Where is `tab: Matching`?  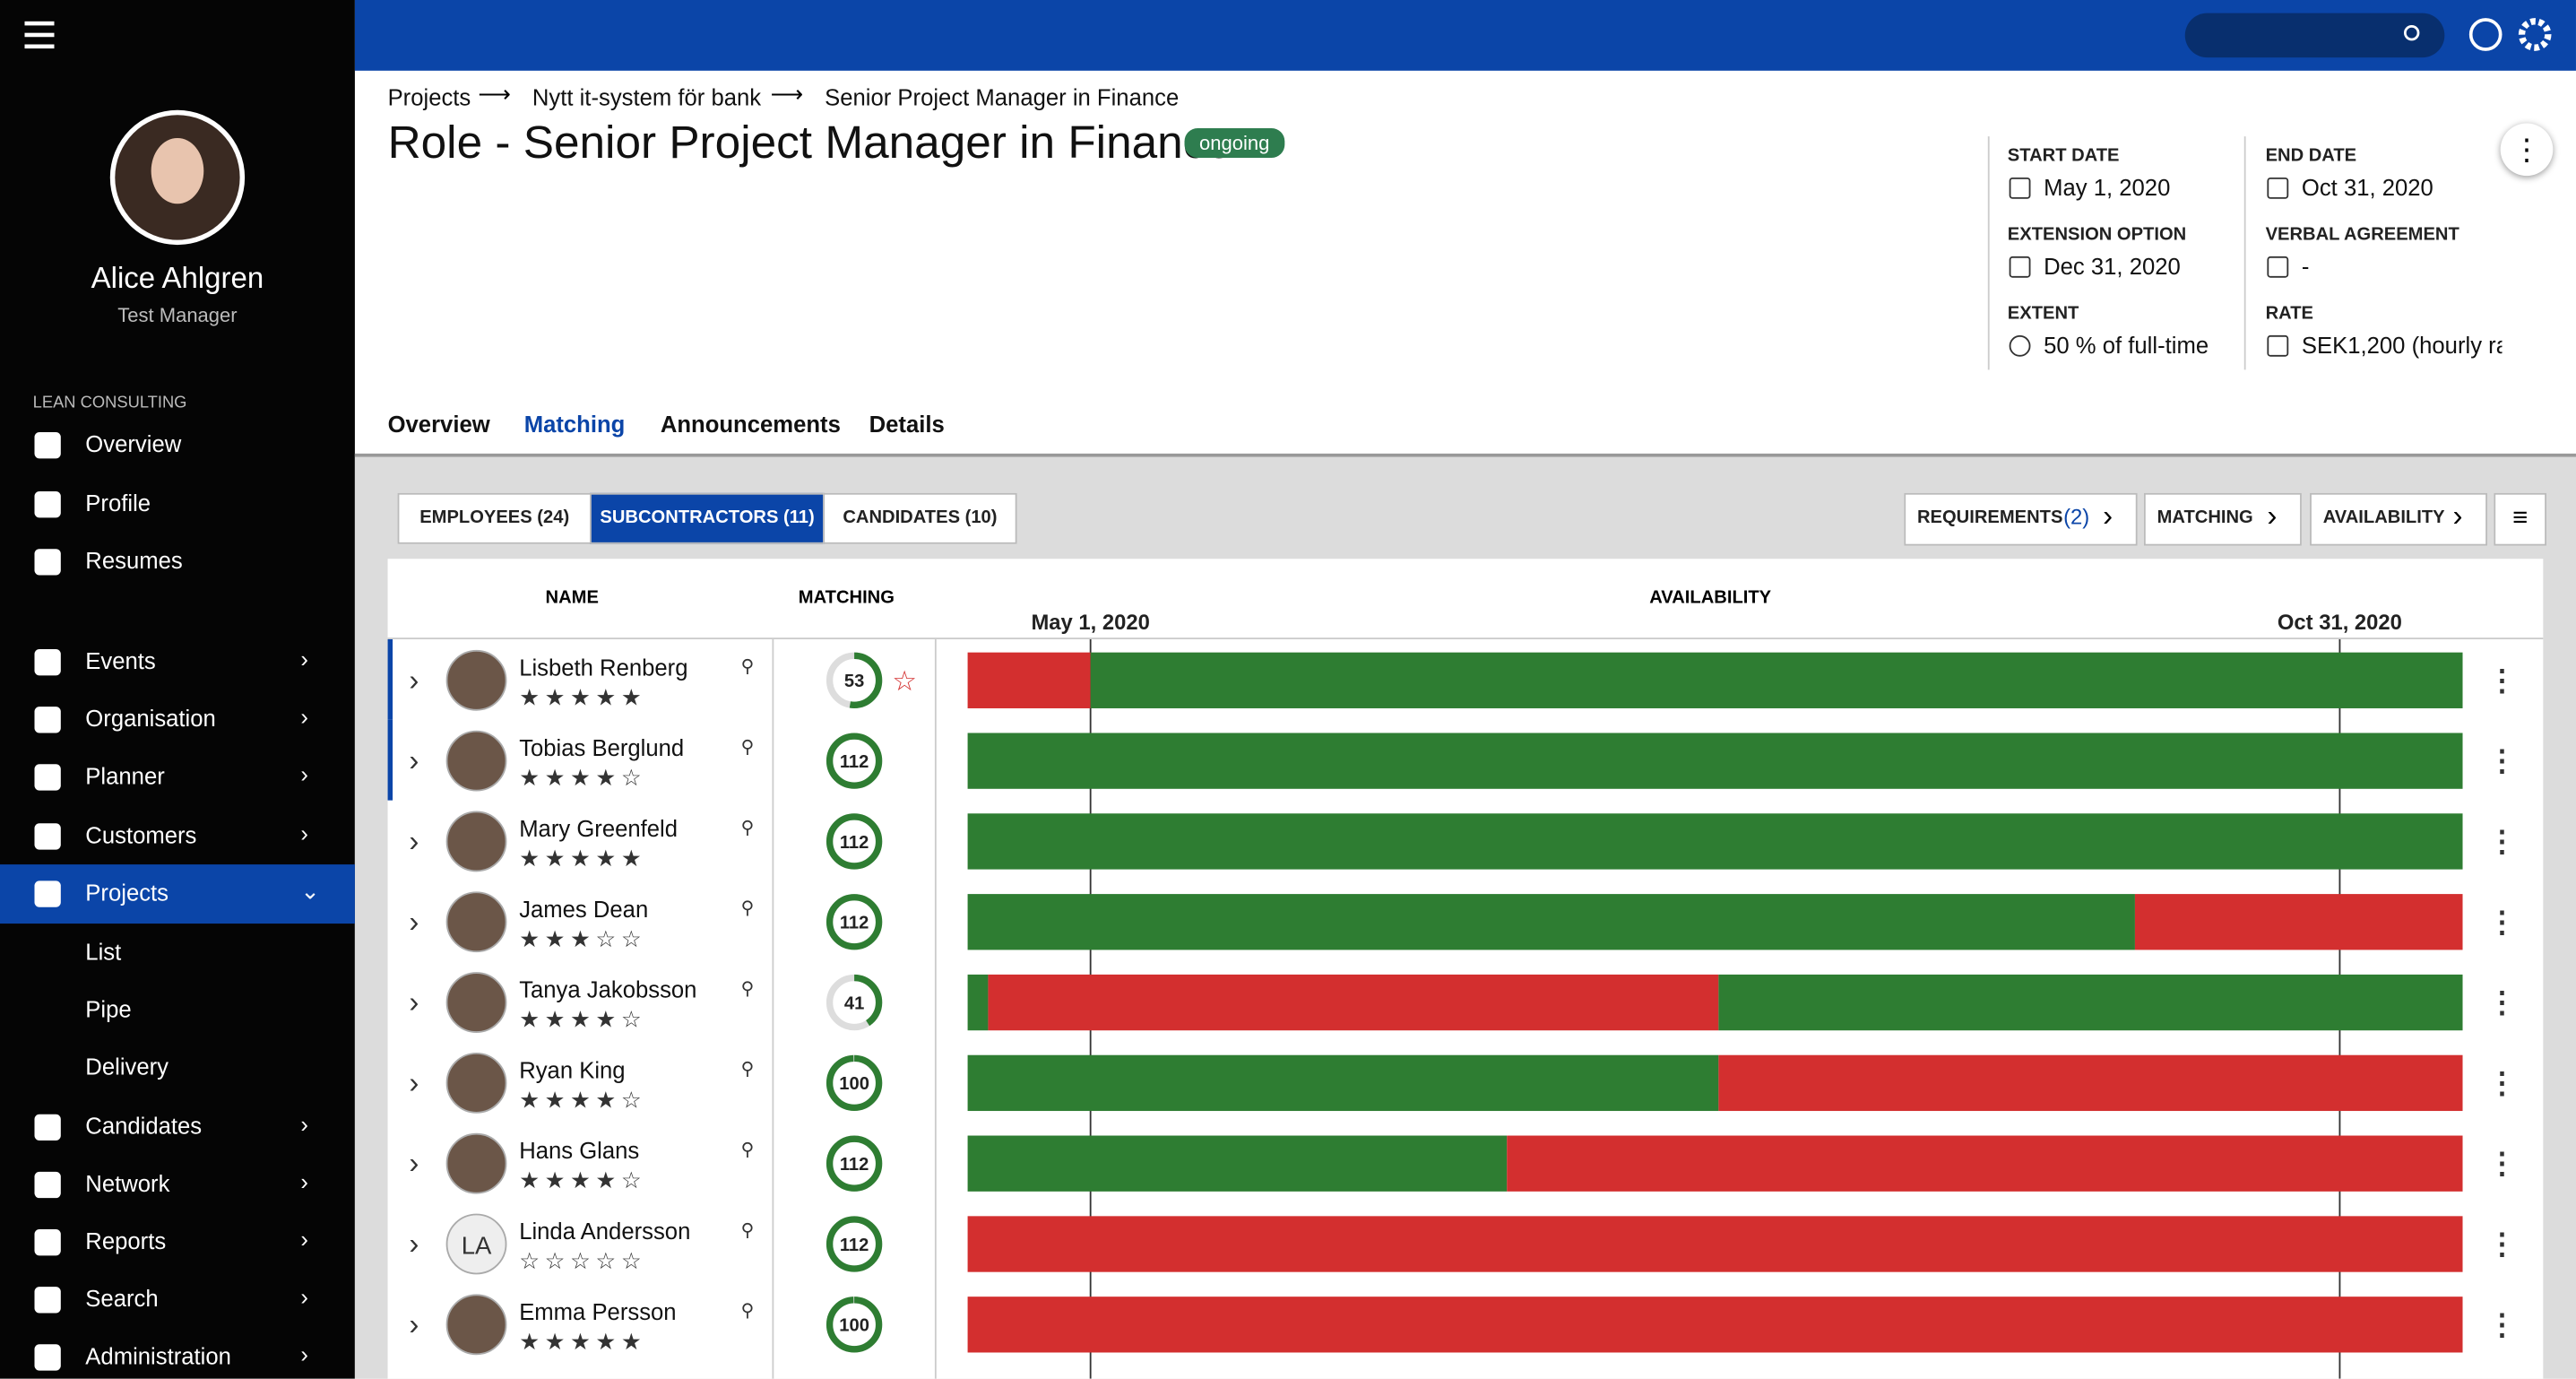 tab: Matching is located at coordinates (574, 425).